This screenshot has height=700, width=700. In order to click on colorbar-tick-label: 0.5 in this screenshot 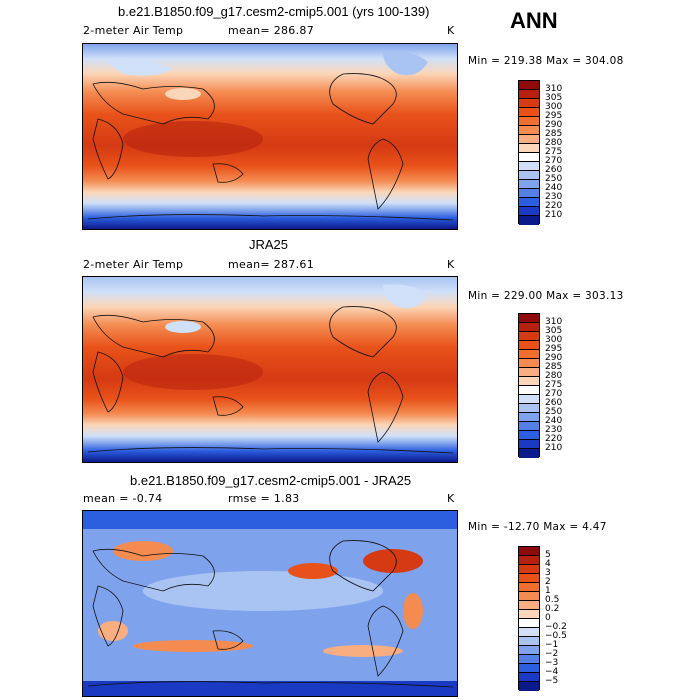, I will do `click(552, 599)`.